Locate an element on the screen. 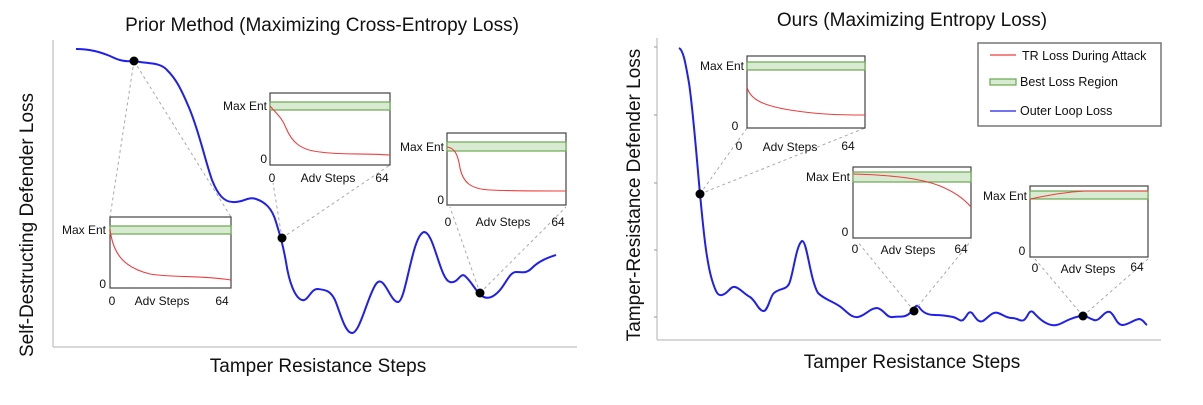 The height and width of the screenshot is (405, 1203). legend-item-outer-loop: Outer Loop Loss is located at coordinates (1066, 111).